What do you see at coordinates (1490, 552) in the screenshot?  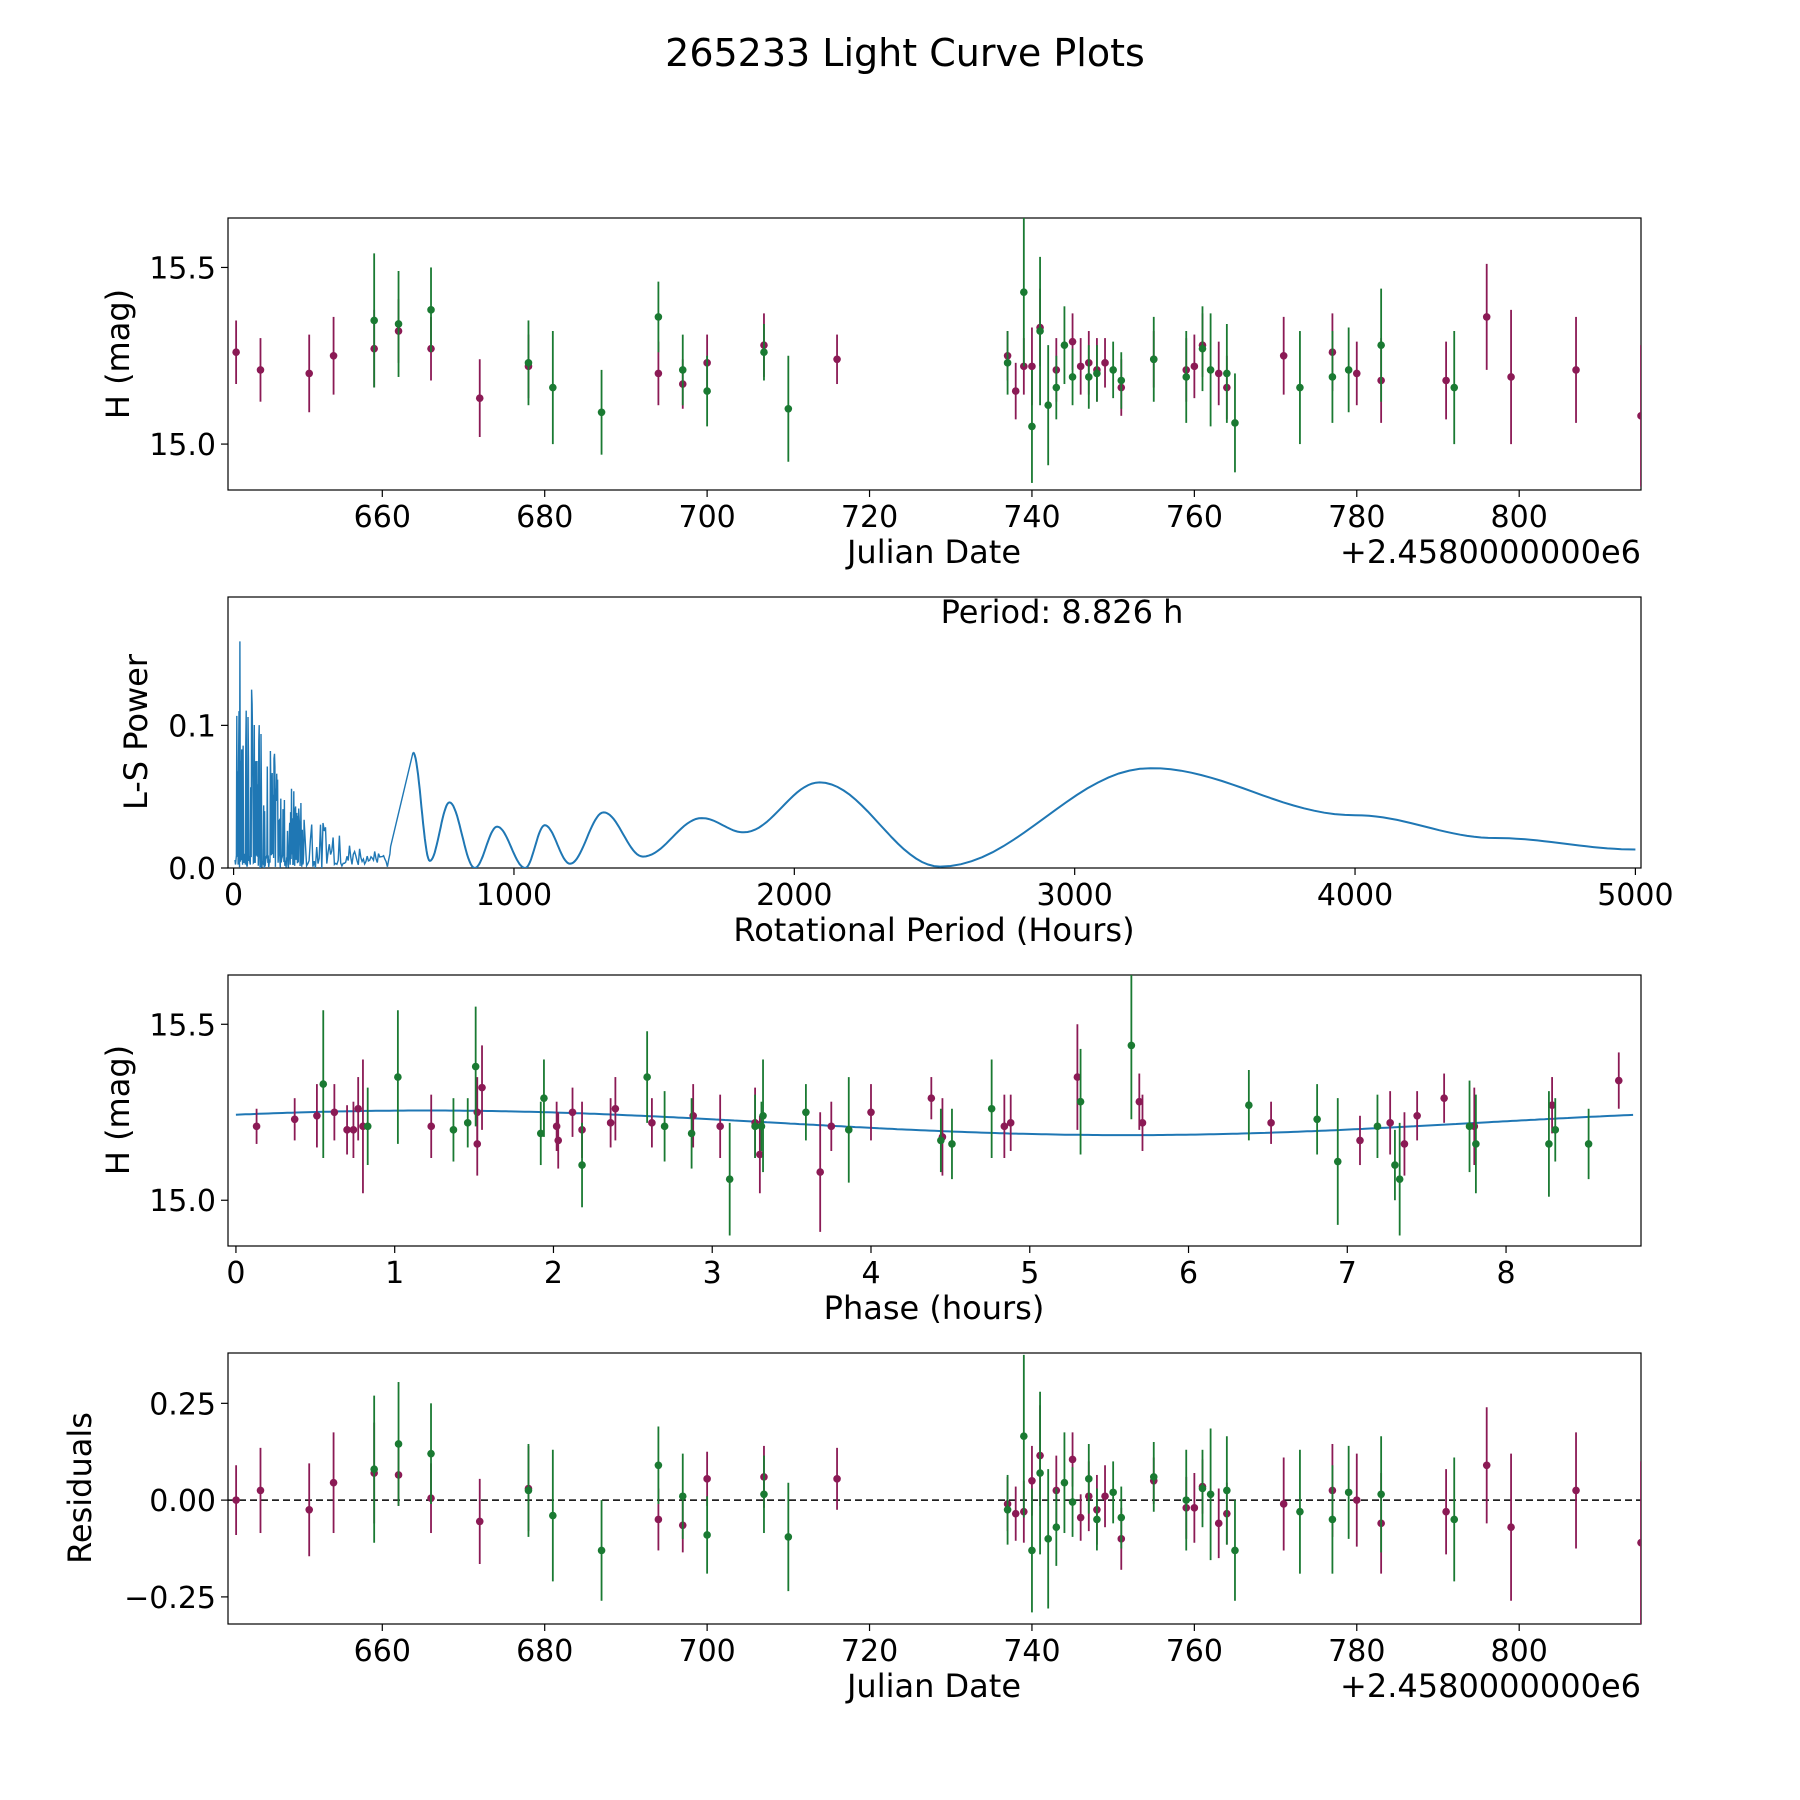 I see `lightcurve-offset-label: +2.4580000000e6` at bounding box center [1490, 552].